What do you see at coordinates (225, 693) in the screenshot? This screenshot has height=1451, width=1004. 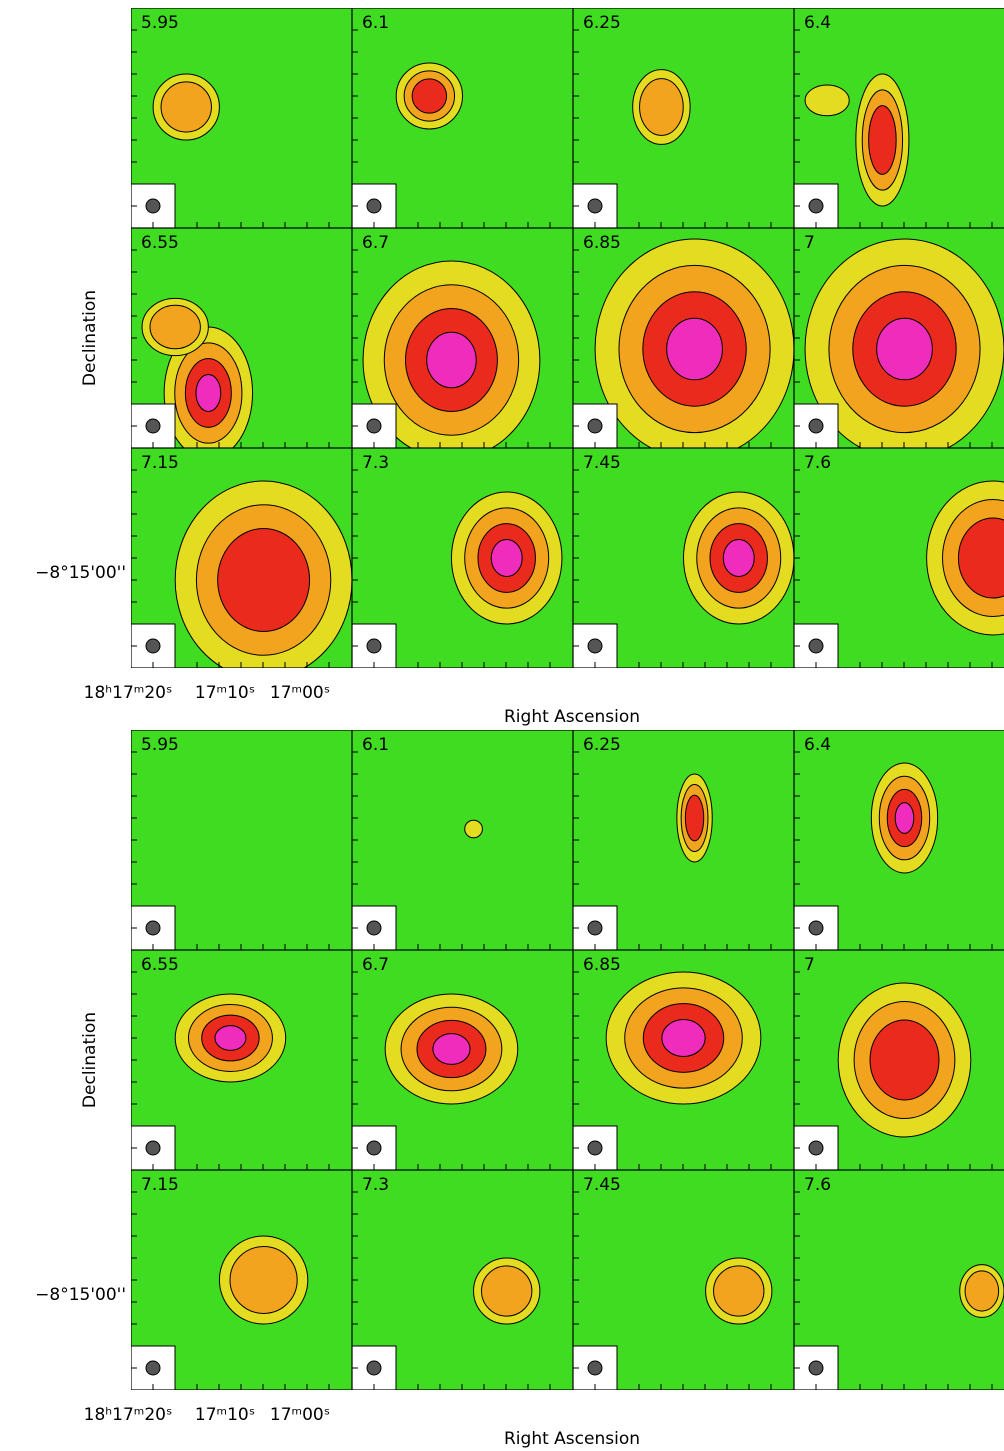 I see `x-tick-label: 17ᵐ10ˢ` at bounding box center [225, 693].